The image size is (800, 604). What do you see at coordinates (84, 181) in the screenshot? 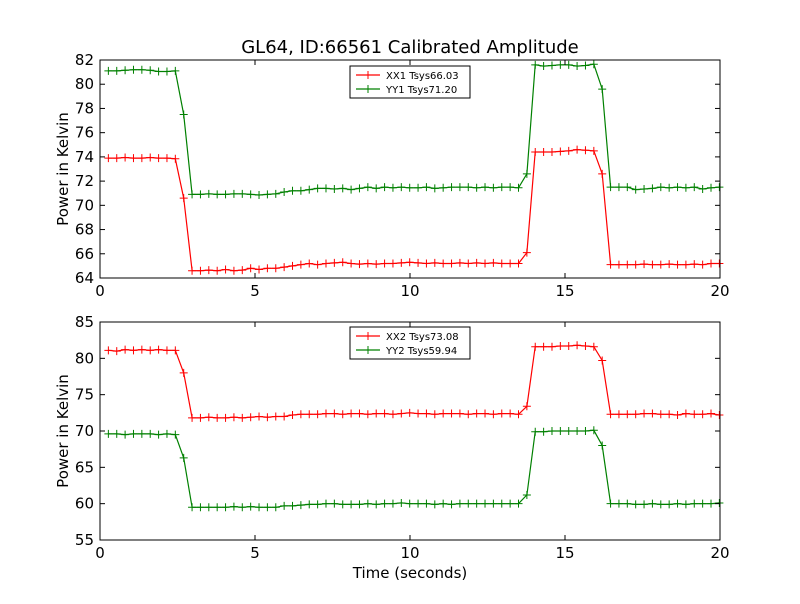
I see `y-tick-label: 72` at bounding box center [84, 181].